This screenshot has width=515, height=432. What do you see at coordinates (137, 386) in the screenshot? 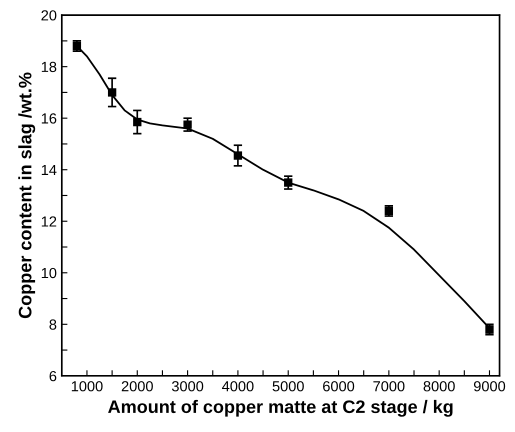
I see `x-tick-label: 2000` at bounding box center [137, 386].